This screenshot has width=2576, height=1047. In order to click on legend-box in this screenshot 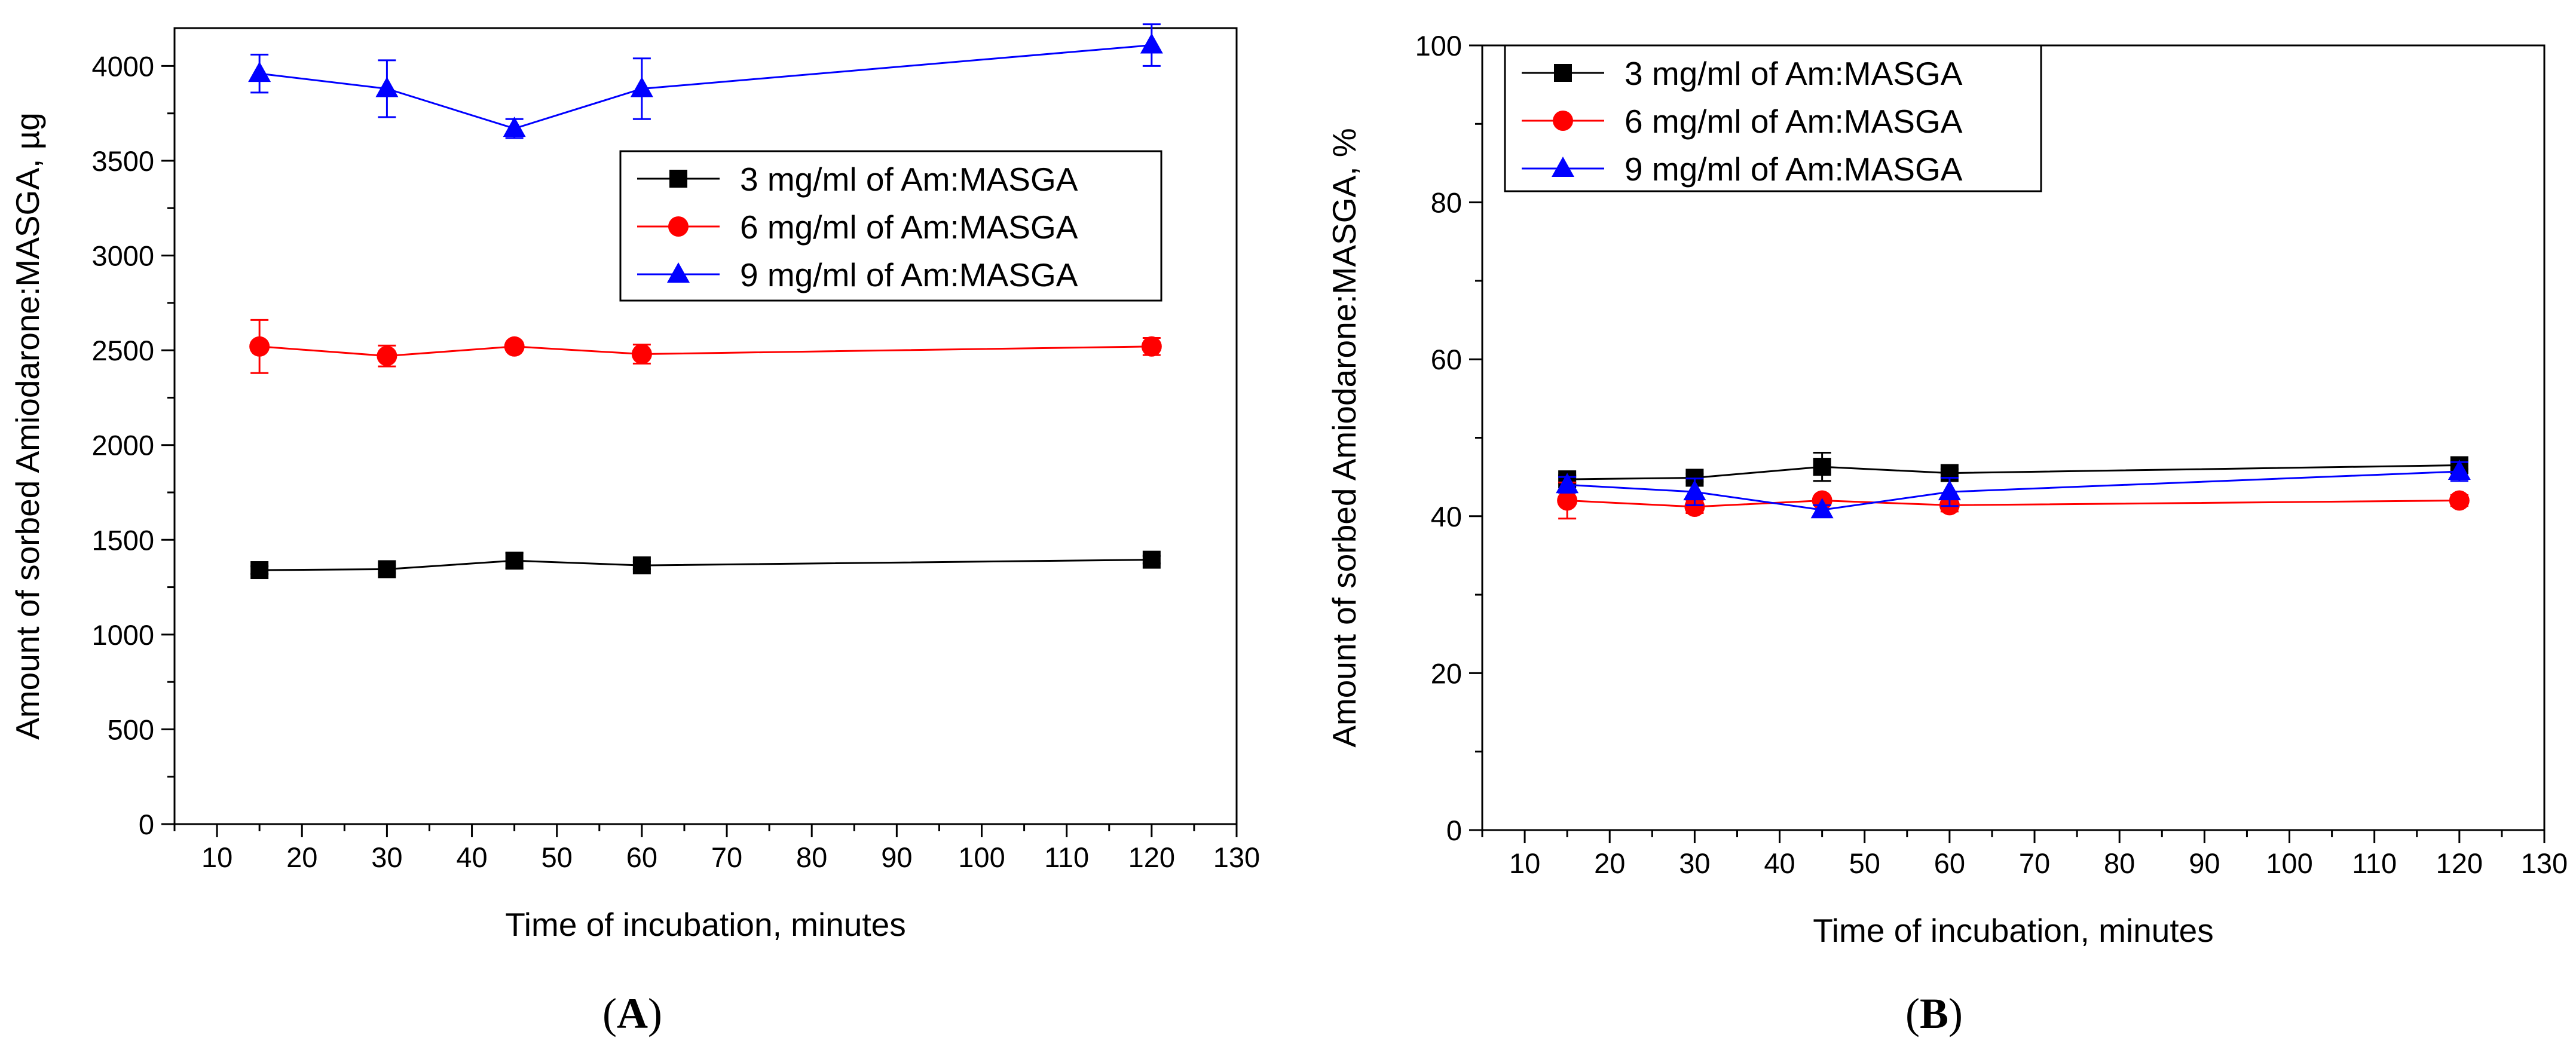, I will do `click(1773, 118)`.